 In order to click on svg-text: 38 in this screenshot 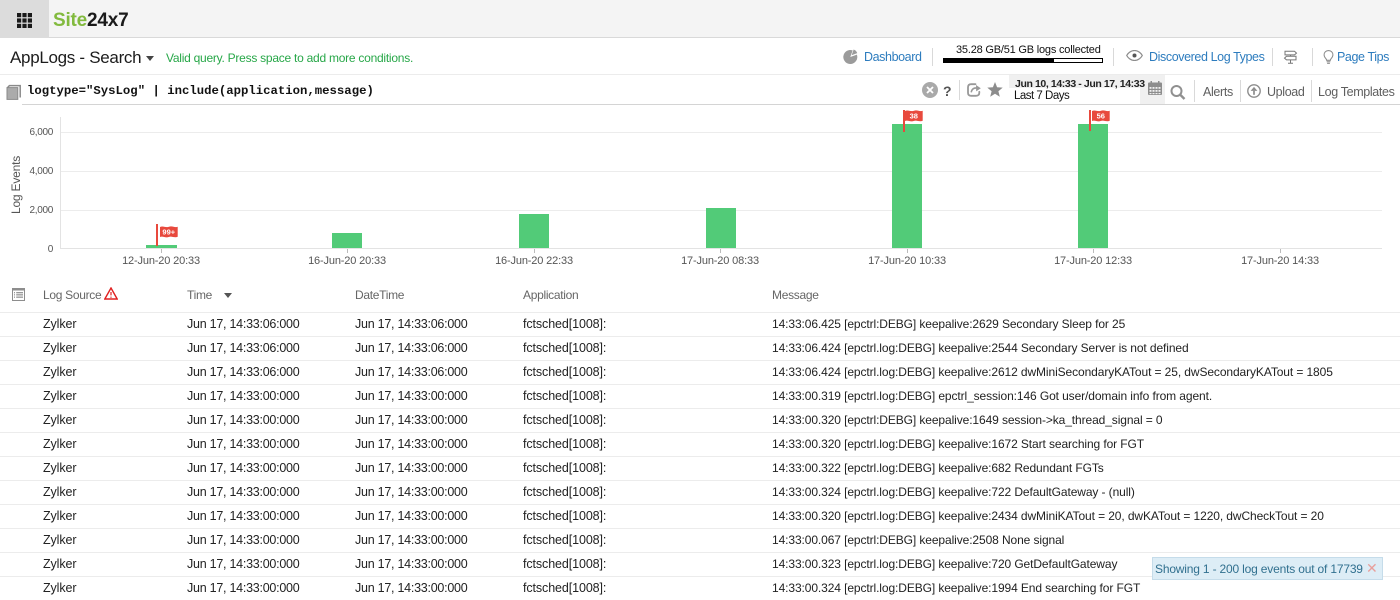, I will do `click(914, 116)`.